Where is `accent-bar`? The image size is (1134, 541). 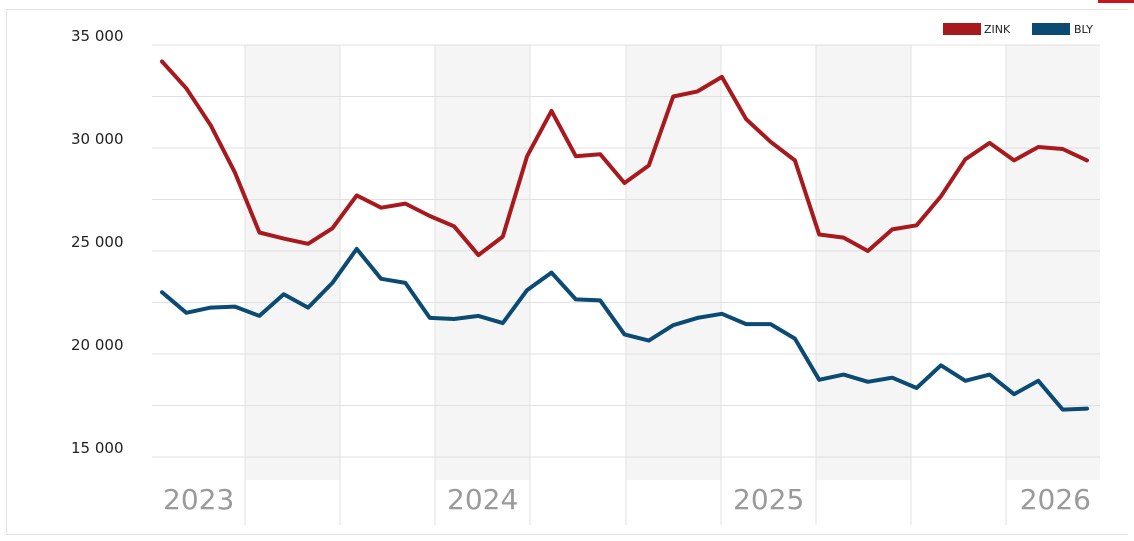
accent-bar is located at coordinates (1116, 1).